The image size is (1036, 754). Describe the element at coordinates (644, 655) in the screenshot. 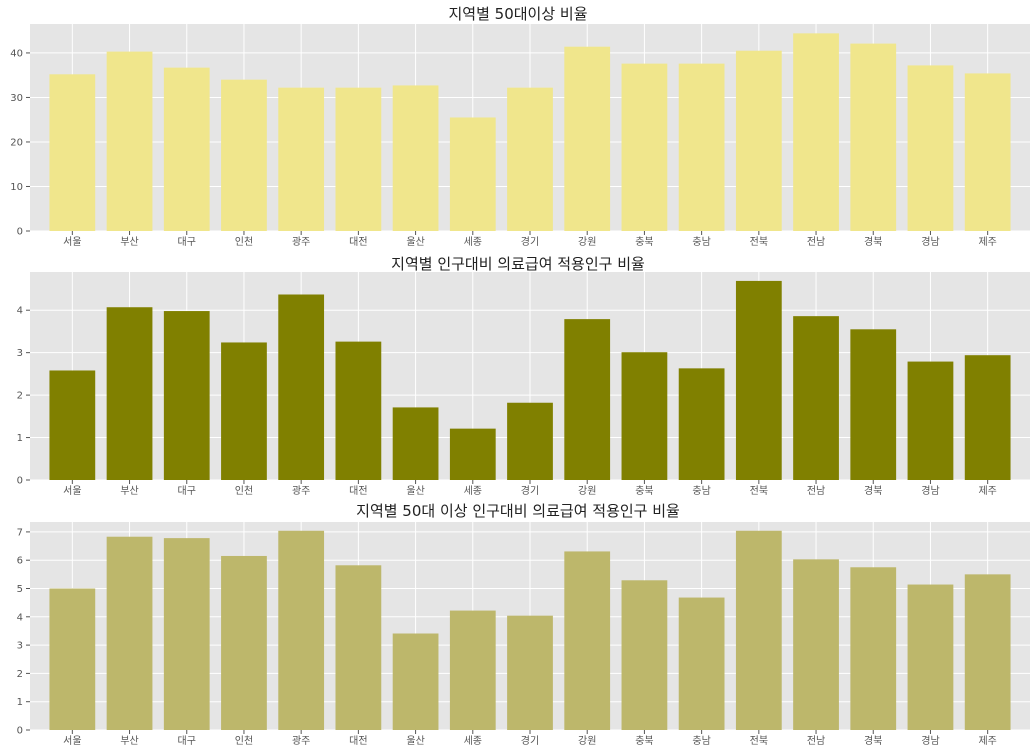

I see `bar-충북` at that location.